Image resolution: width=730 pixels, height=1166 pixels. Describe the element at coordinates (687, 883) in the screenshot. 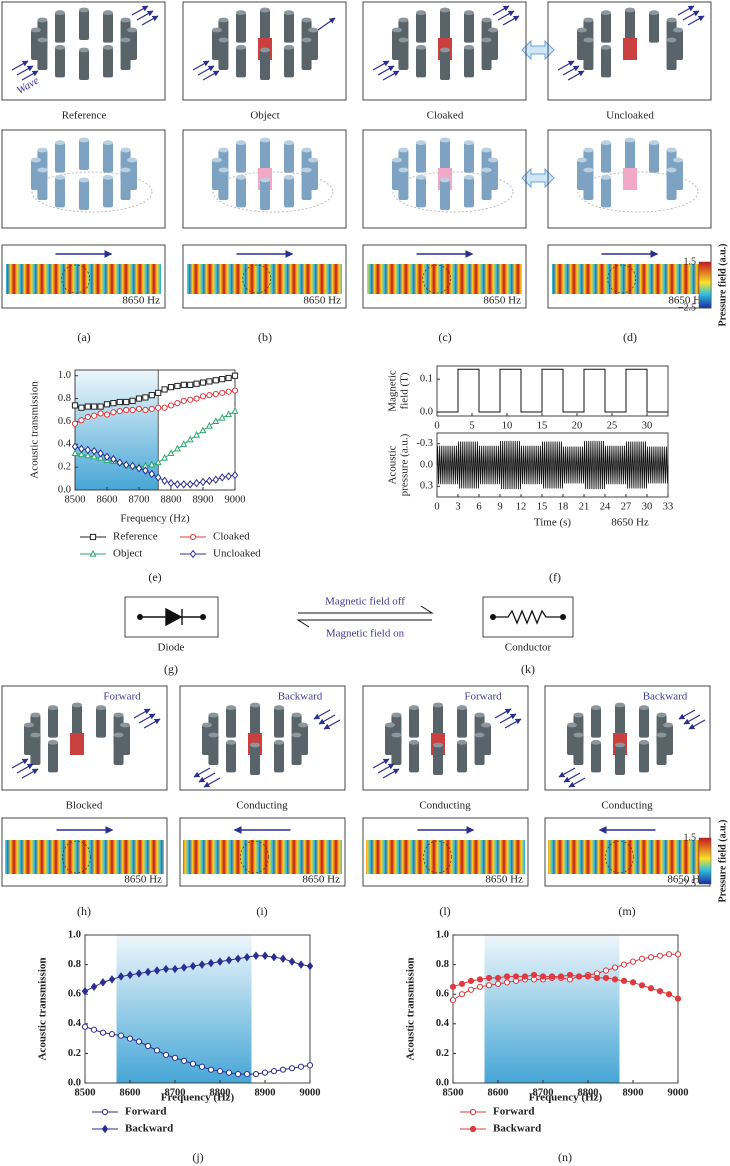

I see `colorbar-tick-label: −2.5` at that location.